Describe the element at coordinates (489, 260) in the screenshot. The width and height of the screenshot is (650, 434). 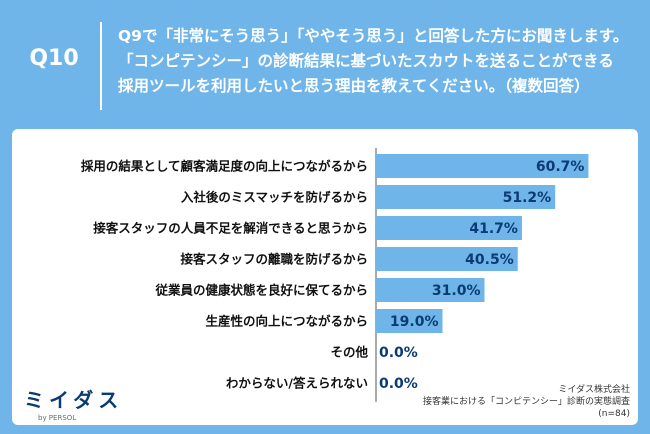
I see `value-label: 40.5%` at that location.